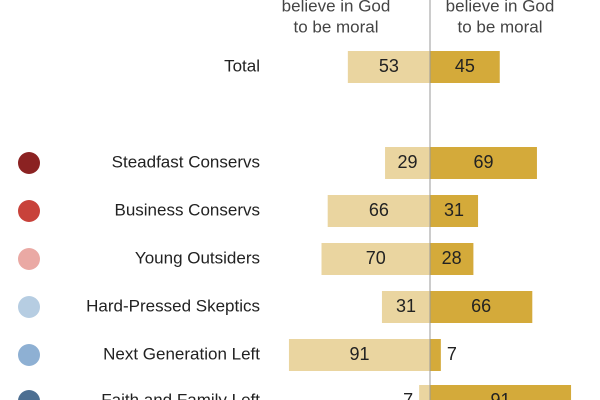  Describe the element at coordinates (242, 65) in the screenshot. I see `category-label: Total` at that location.